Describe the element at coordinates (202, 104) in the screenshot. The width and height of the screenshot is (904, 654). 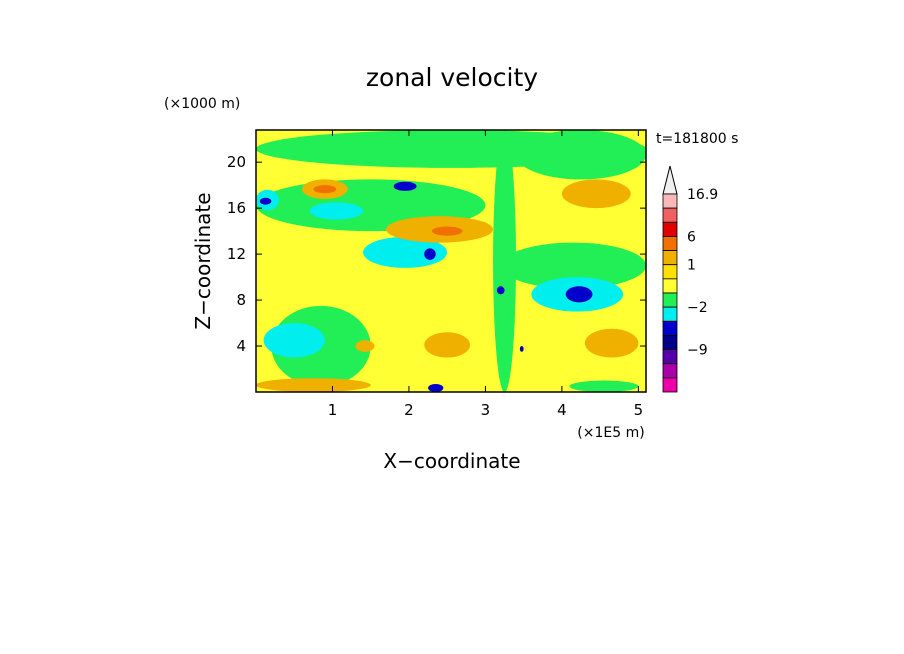
I see `y-unit-label: (×1000 m)` at that location.